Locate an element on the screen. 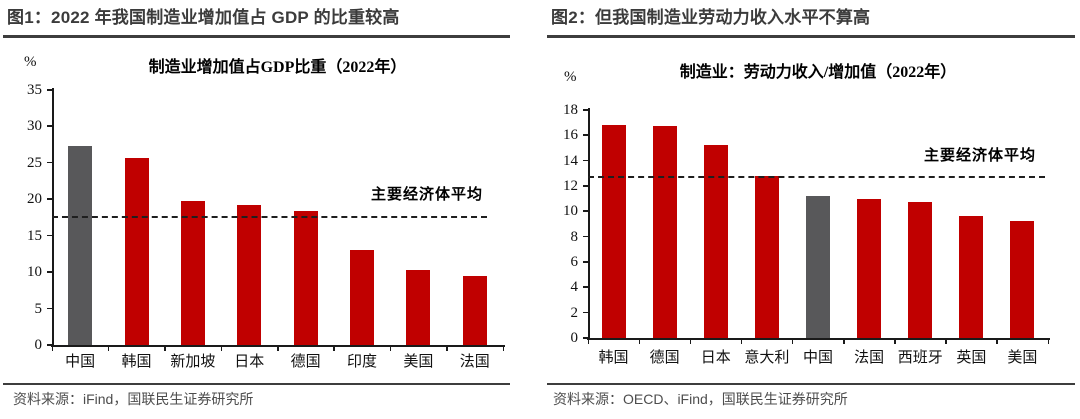  y-axis-line is located at coordinates (589, 223).